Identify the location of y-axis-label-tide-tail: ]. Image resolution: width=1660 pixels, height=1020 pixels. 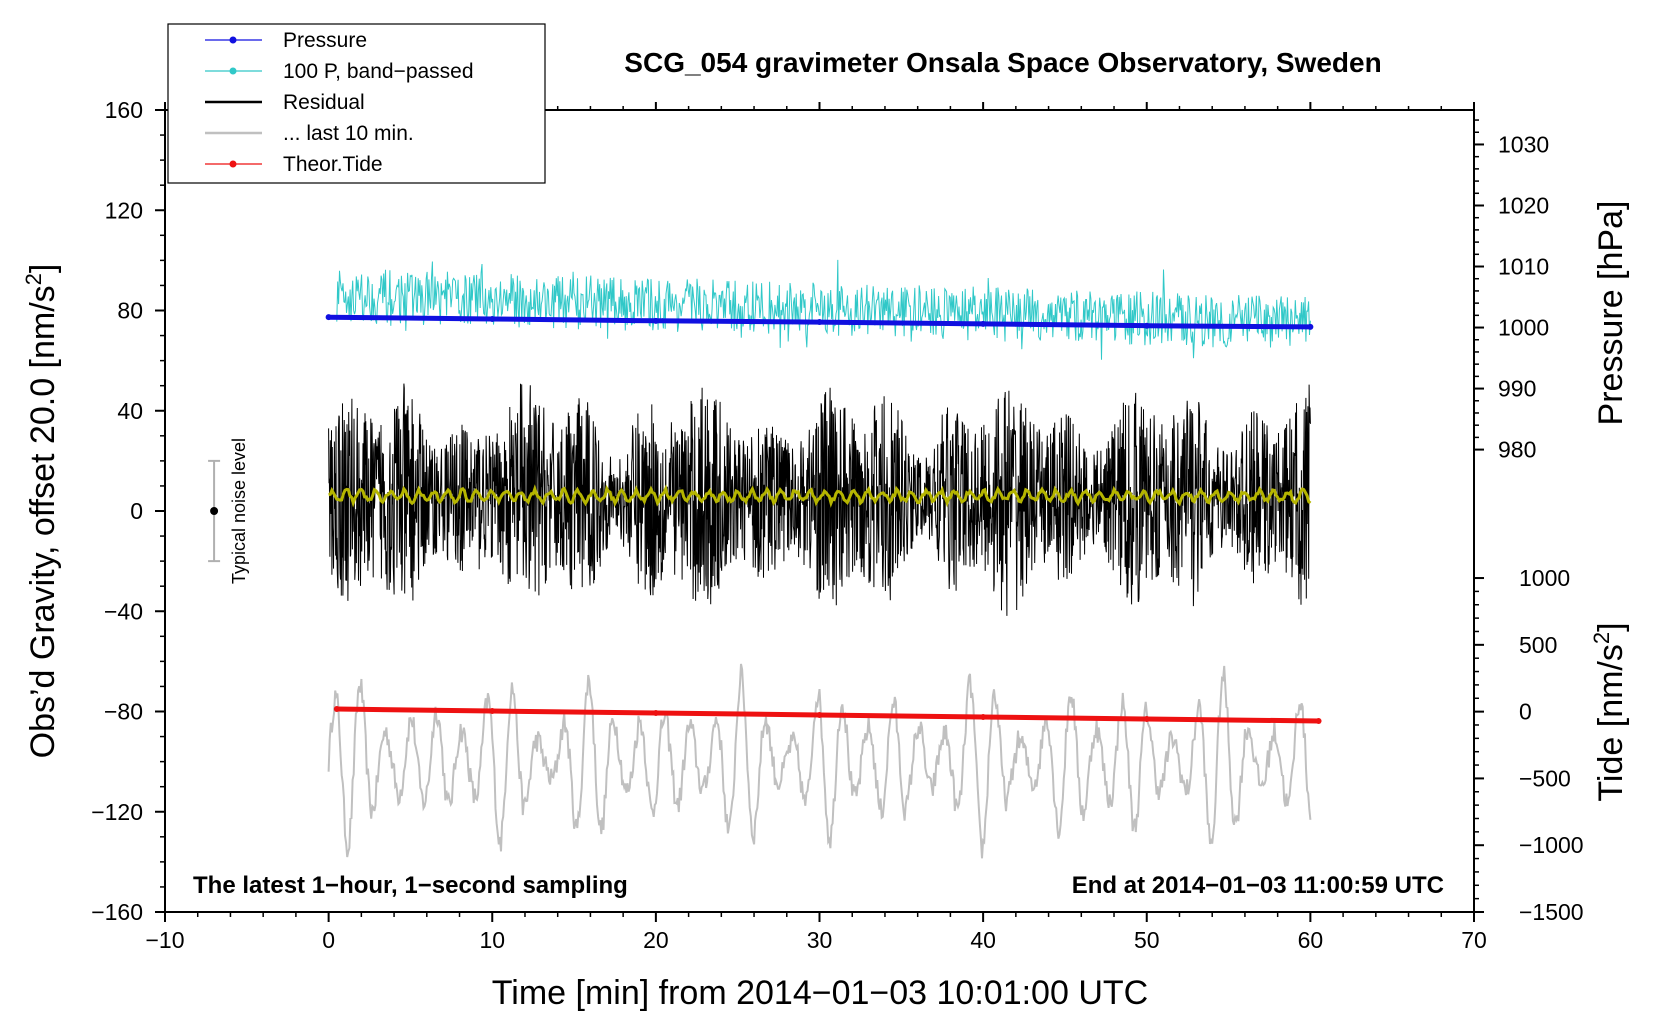
(1611, 626).